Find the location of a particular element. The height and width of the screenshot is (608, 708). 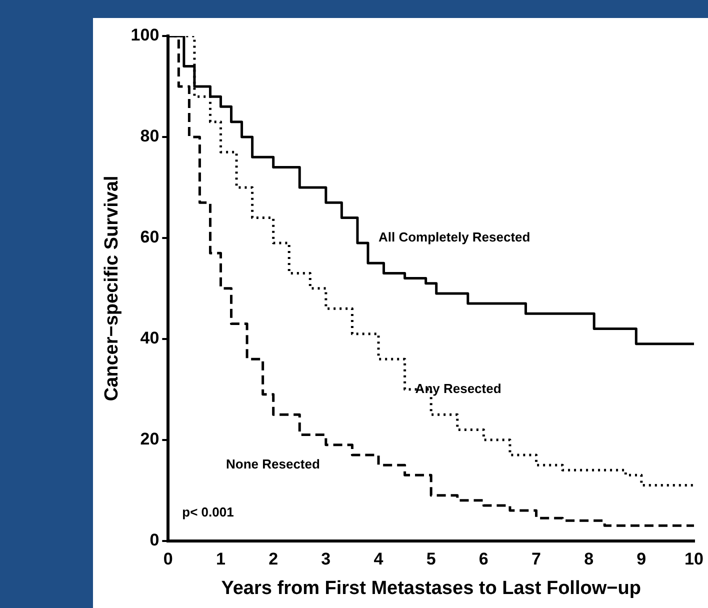

x-tick-label: 0 is located at coordinates (168, 559).